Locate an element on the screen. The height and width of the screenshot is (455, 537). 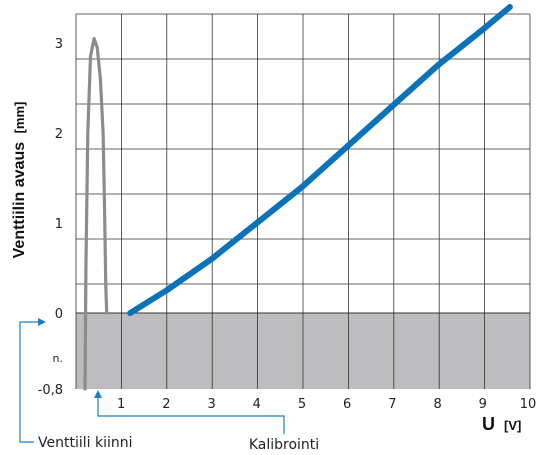
y-tick-label: 1 is located at coordinates (59, 224).